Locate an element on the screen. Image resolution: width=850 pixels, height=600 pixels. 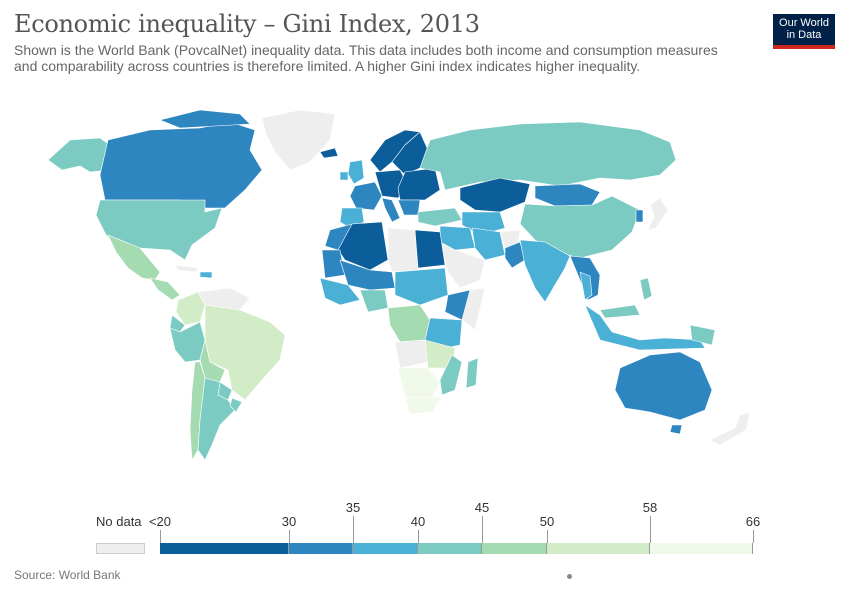
region-hispaniola is located at coordinates (206, 275).